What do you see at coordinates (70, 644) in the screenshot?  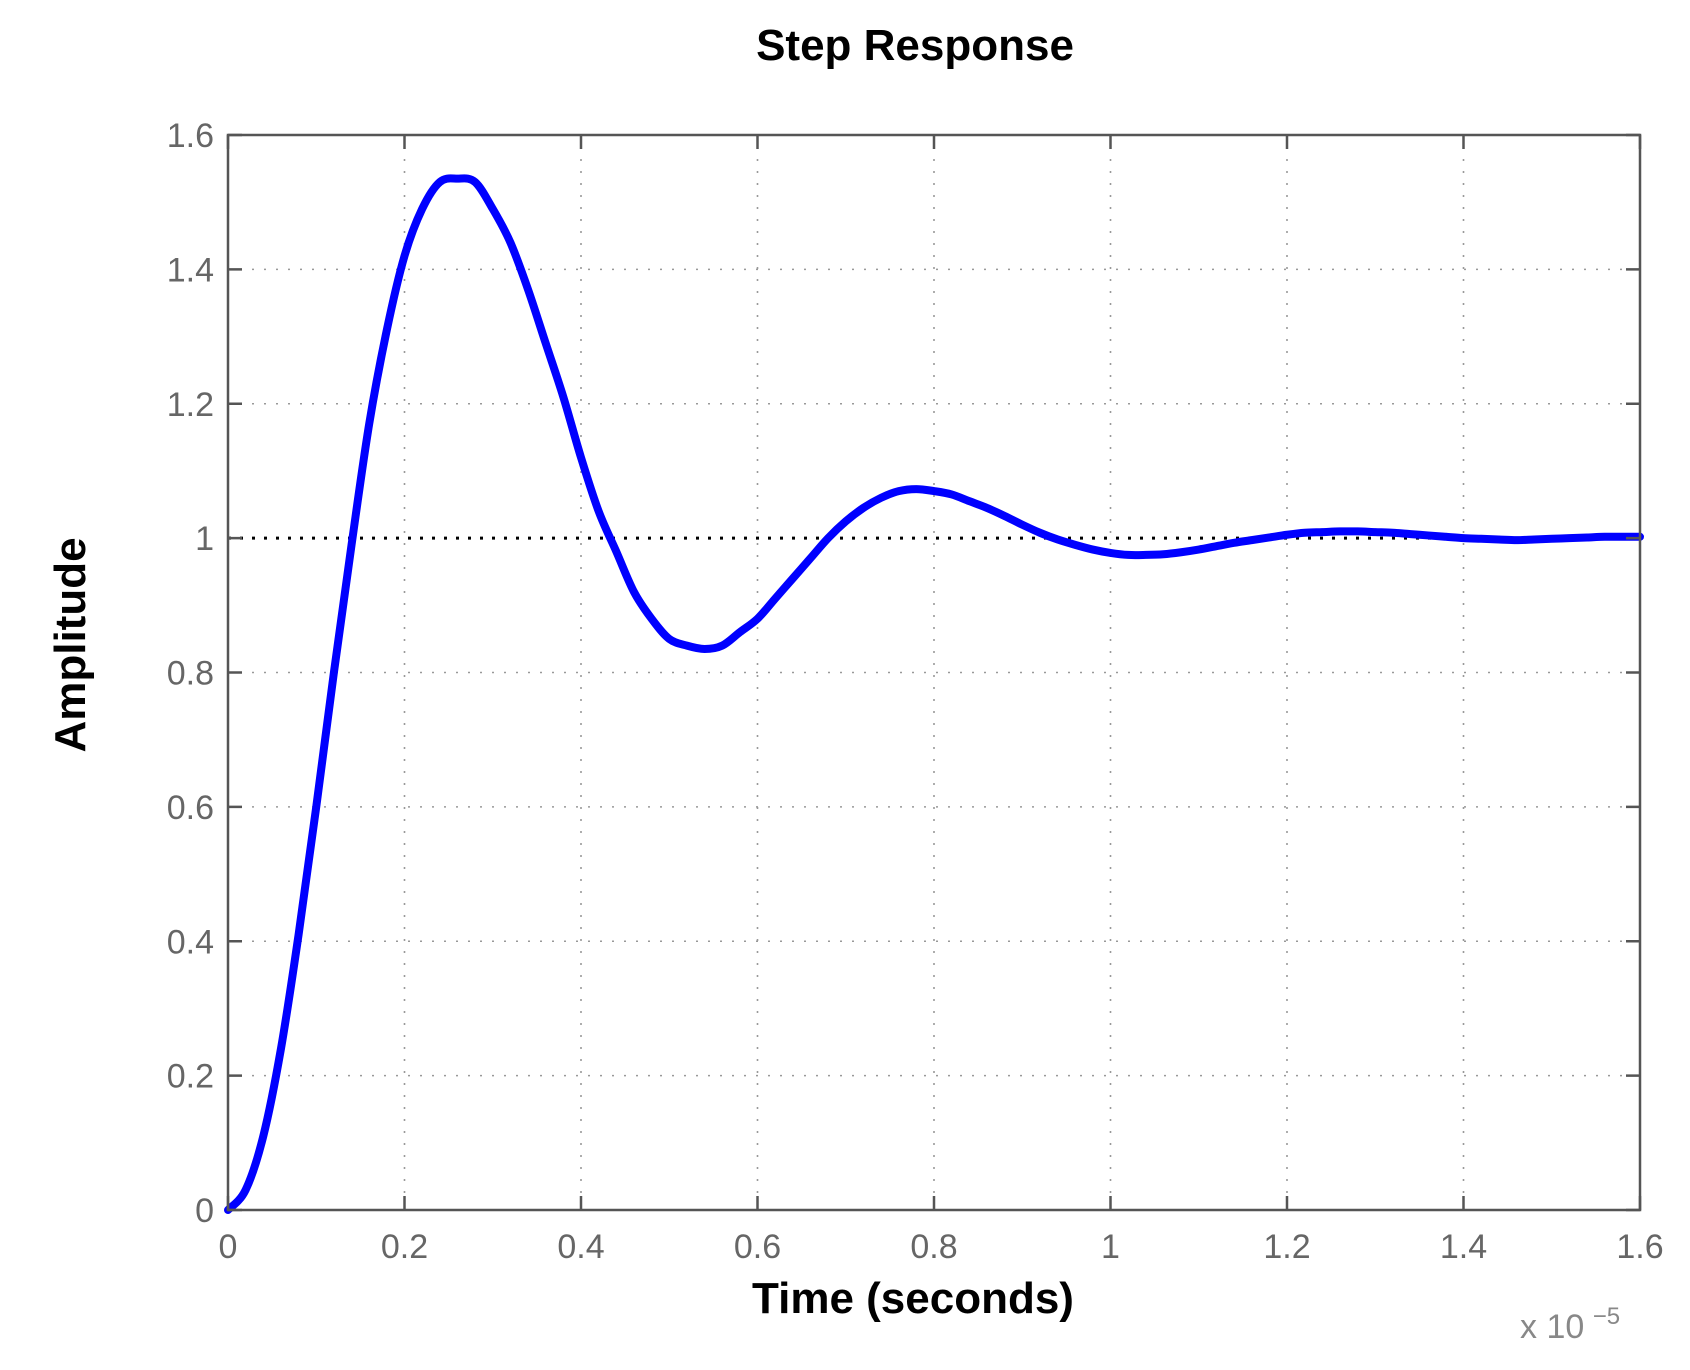 I see `y-axis-label: Amplitude` at bounding box center [70, 644].